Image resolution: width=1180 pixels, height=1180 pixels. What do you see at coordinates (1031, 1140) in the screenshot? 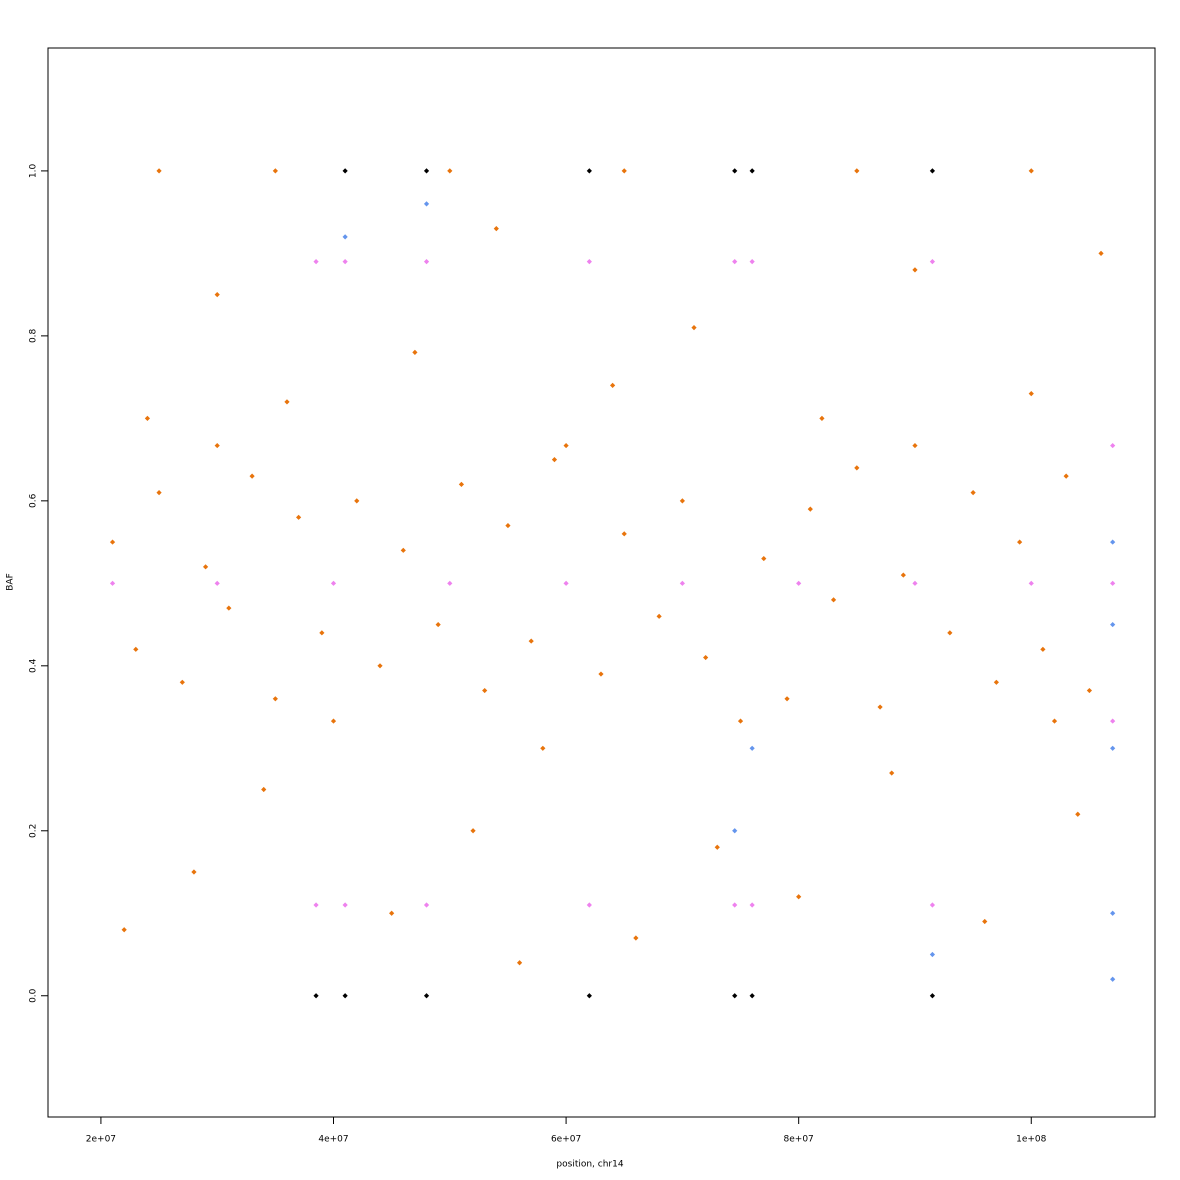
I see `x-tick-label: 1e+08` at bounding box center [1031, 1140].